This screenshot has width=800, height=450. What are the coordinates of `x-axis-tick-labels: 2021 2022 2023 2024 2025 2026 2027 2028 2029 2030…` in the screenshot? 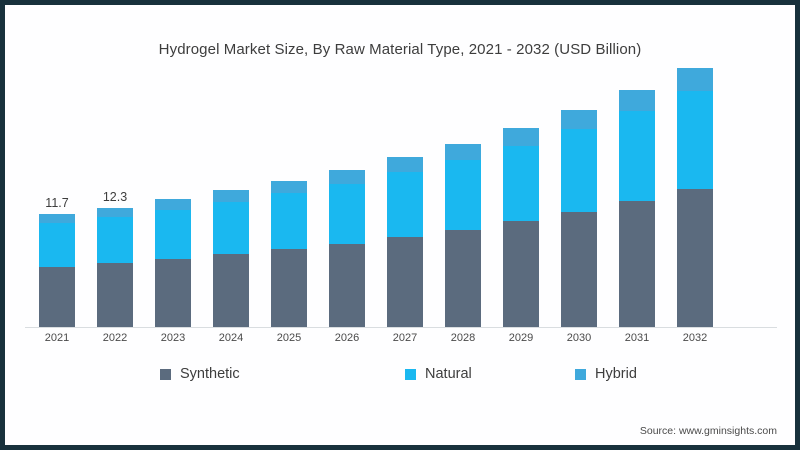 It's located at (400, 342).